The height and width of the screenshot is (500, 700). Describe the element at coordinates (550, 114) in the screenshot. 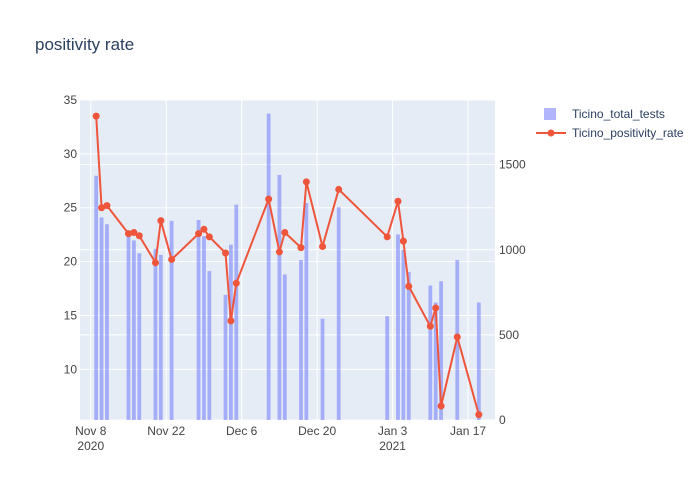

I see `legend-bar-swatch` at that location.